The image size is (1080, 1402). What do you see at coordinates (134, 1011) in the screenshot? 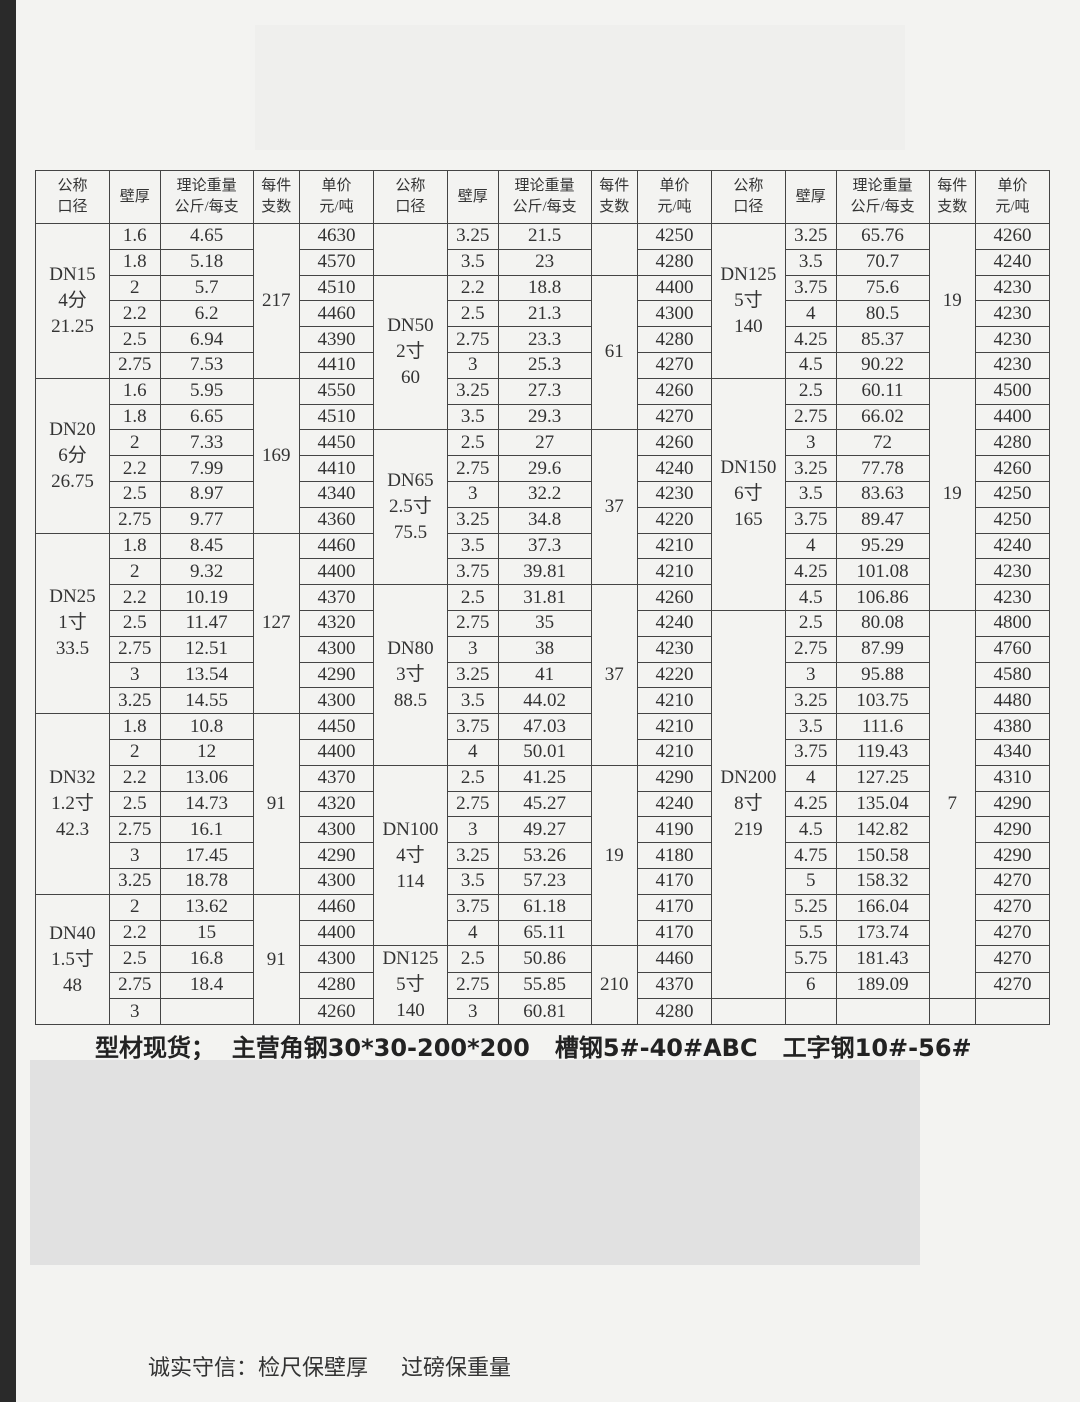
I see `wall-cell: 3` at bounding box center [134, 1011].